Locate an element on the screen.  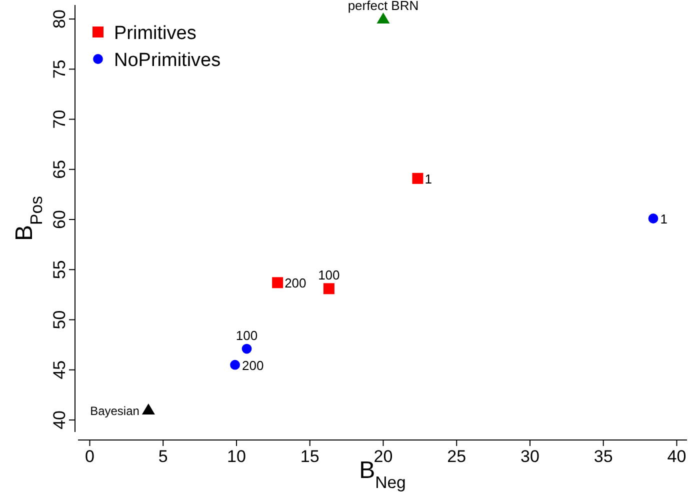
y-tick-label: 40 is located at coordinates (59, 420).